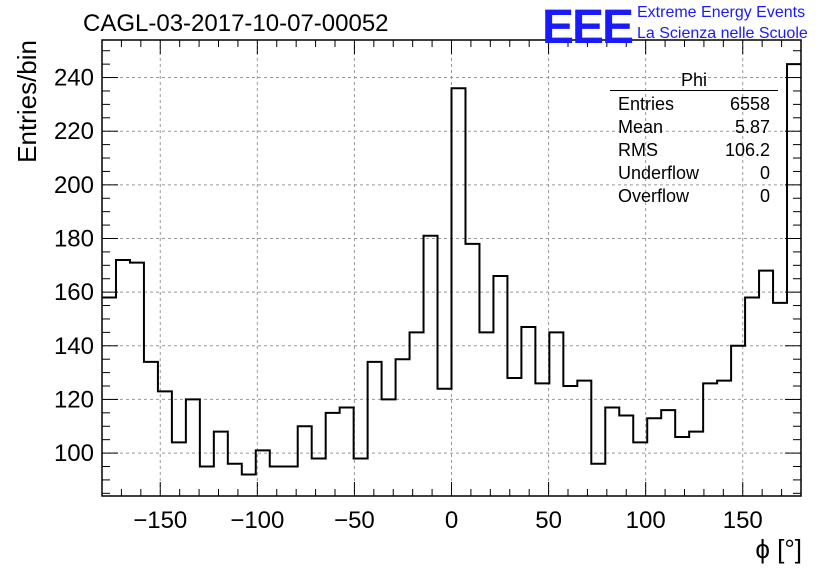 The image size is (836, 572). I want to click on stats-label: Overflow, so click(654, 196).